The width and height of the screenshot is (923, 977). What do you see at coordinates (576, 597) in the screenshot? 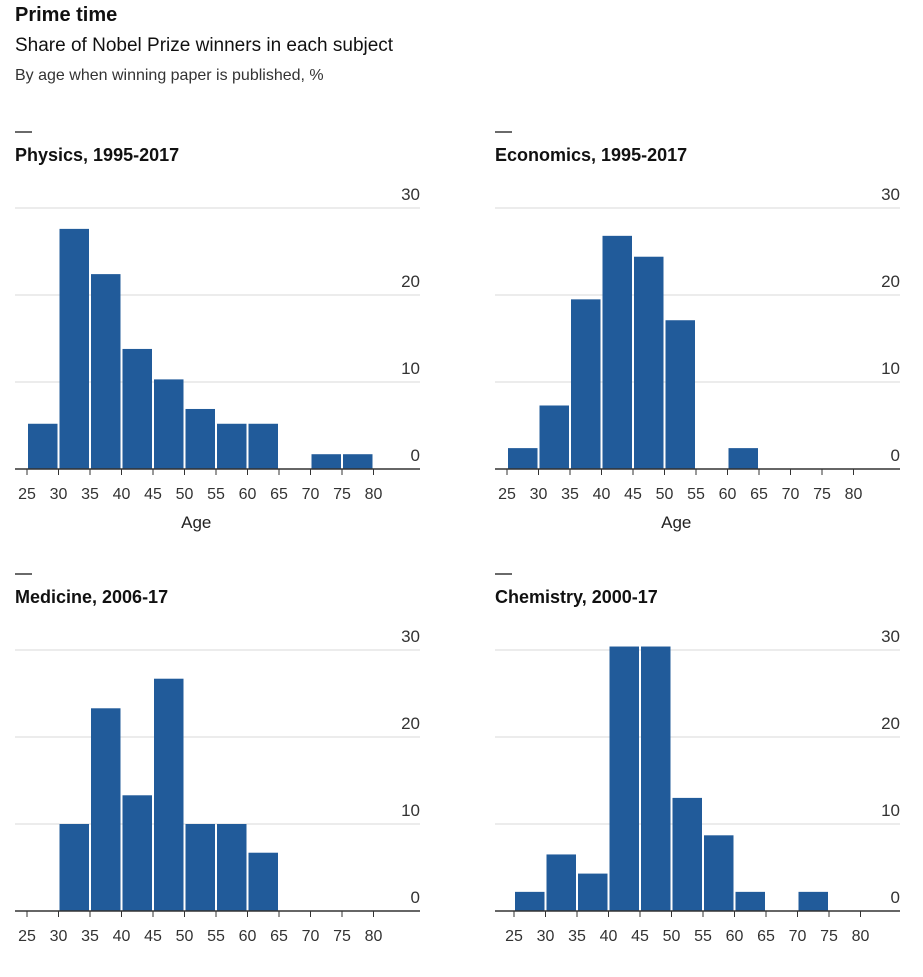
I see `panel-title: Chemistry, 2000-17` at bounding box center [576, 597].